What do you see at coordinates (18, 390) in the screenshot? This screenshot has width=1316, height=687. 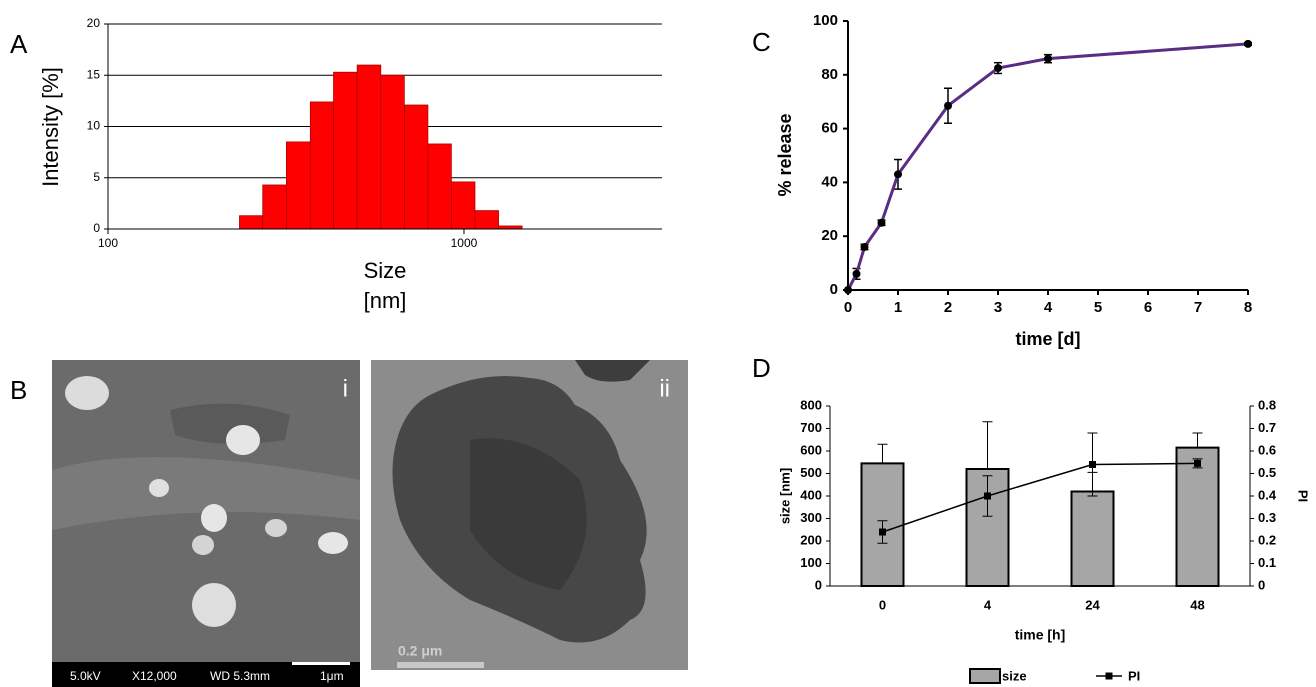 I see `panel-label: B` at bounding box center [18, 390].